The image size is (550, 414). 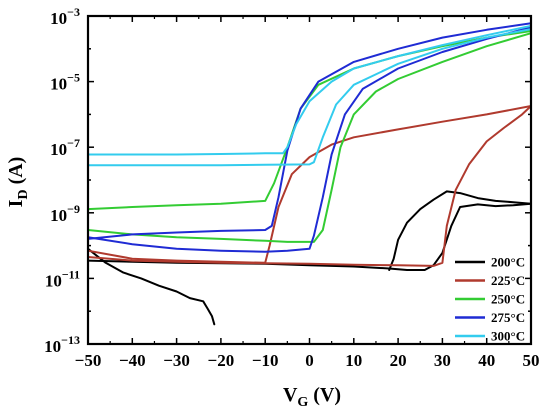 What do you see at coordinates (353, 360) in the screenshot?
I see `x-tick-label: 10` at bounding box center [353, 360].